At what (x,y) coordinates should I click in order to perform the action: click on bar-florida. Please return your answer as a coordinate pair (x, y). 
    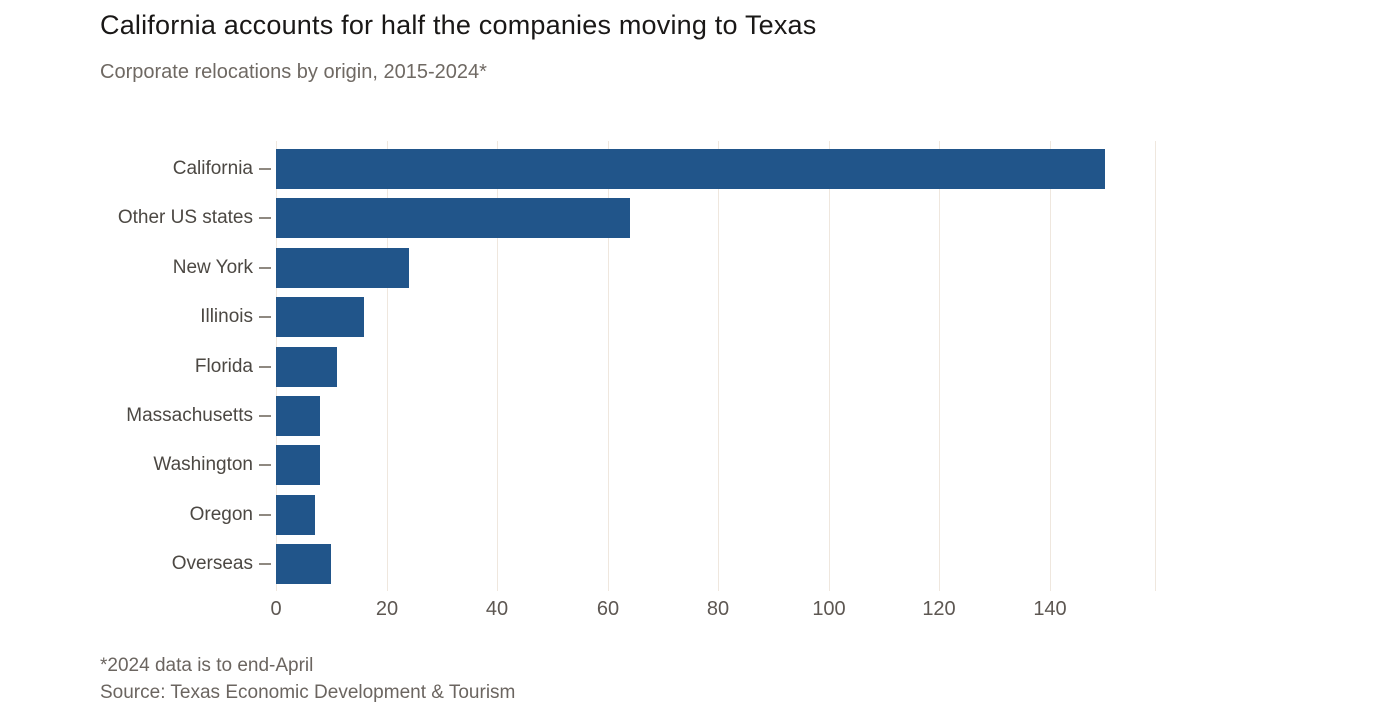
    Looking at the image, I should click on (306, 367).